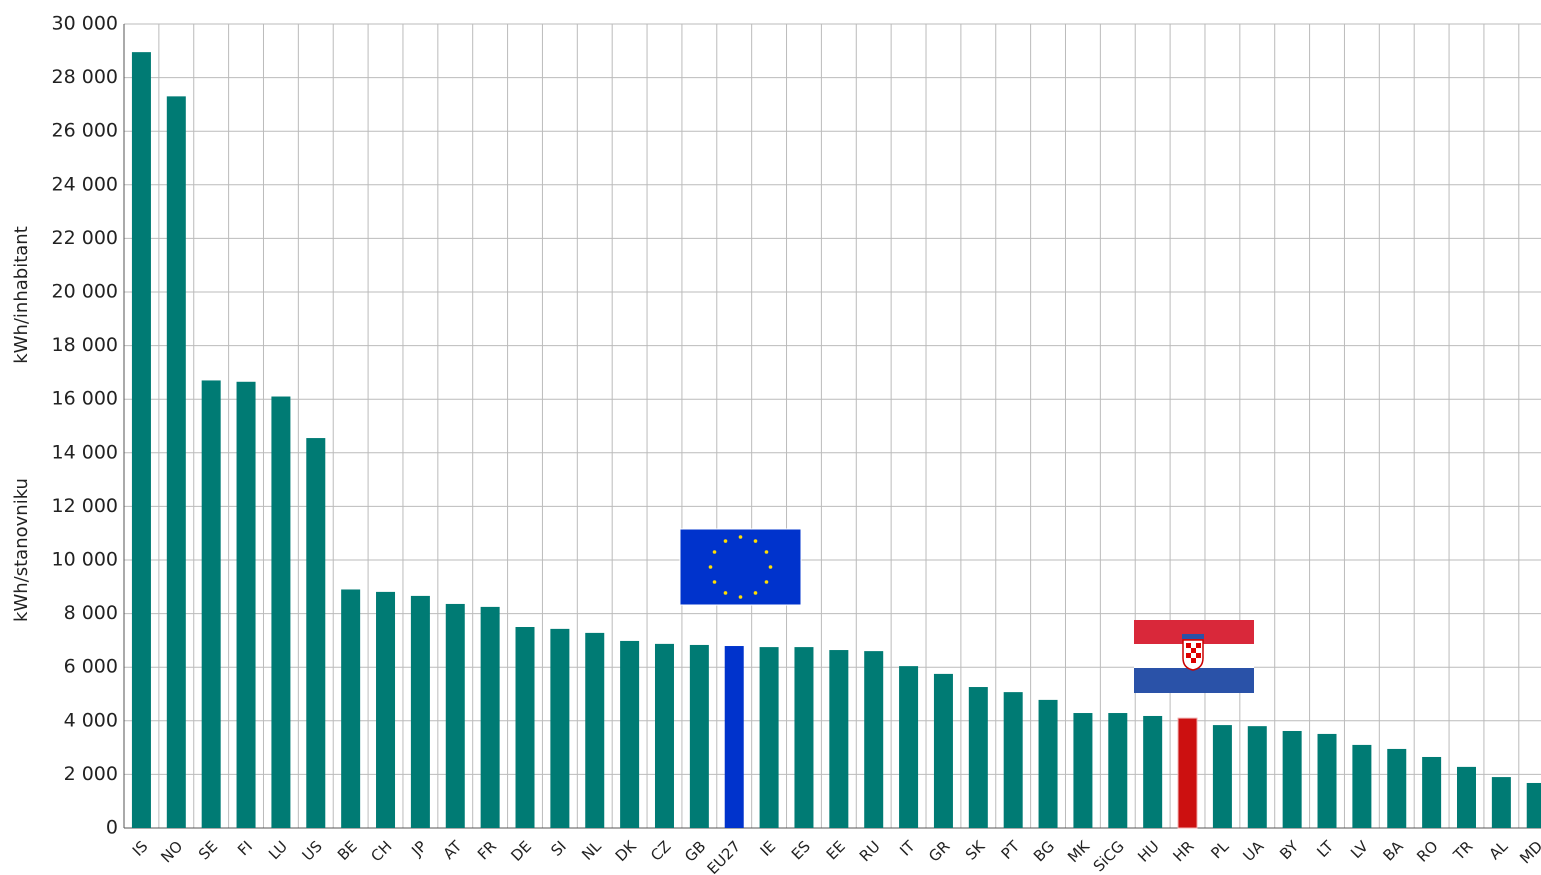 The width and height of the screenshot is (1541, 875). I want to click on x-tick-label: NL, so click(591, 850).